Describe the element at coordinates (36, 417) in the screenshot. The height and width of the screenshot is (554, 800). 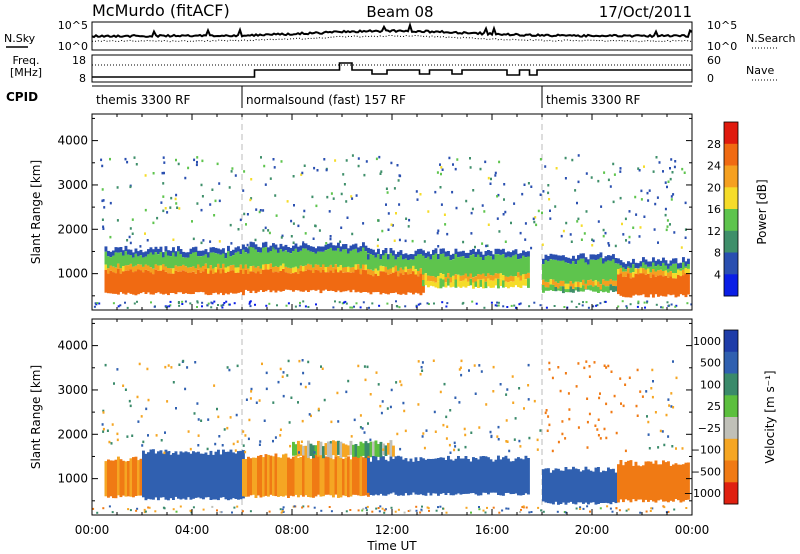
I see `velocity-ylabel: Slant Range [km]` at that location.